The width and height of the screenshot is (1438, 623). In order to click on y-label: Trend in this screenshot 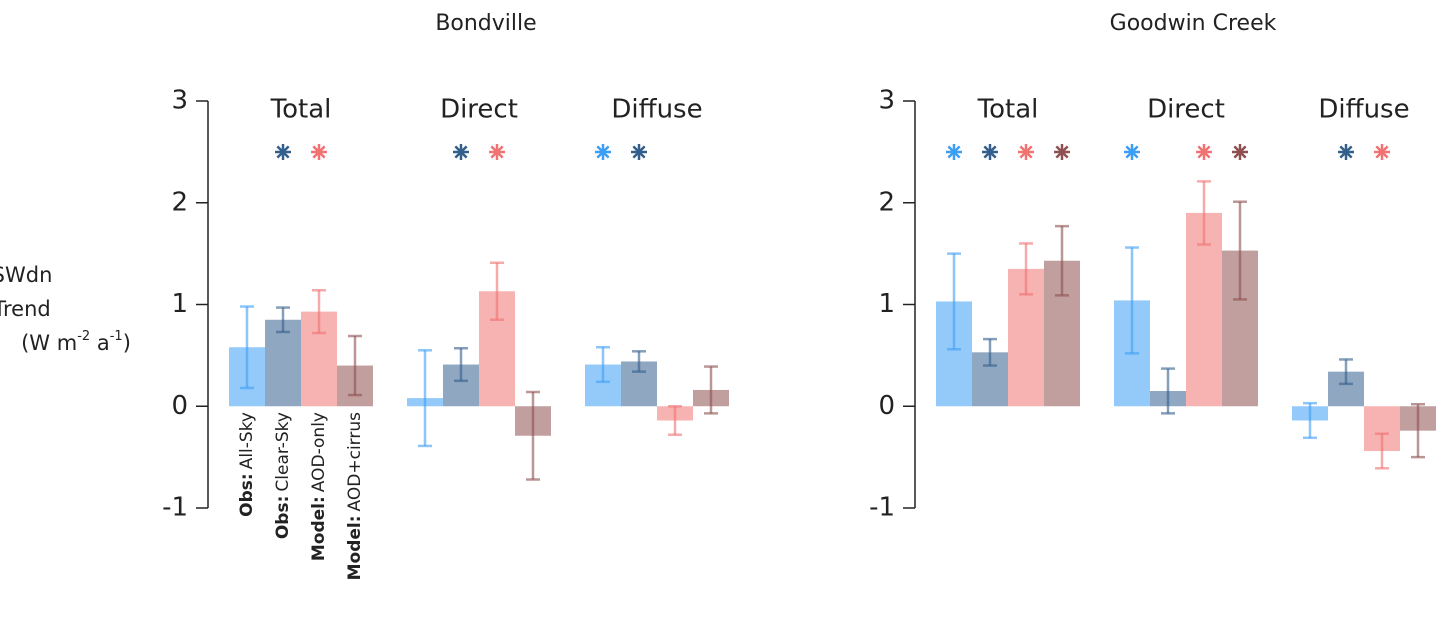, I will do `click(25, 309)`.